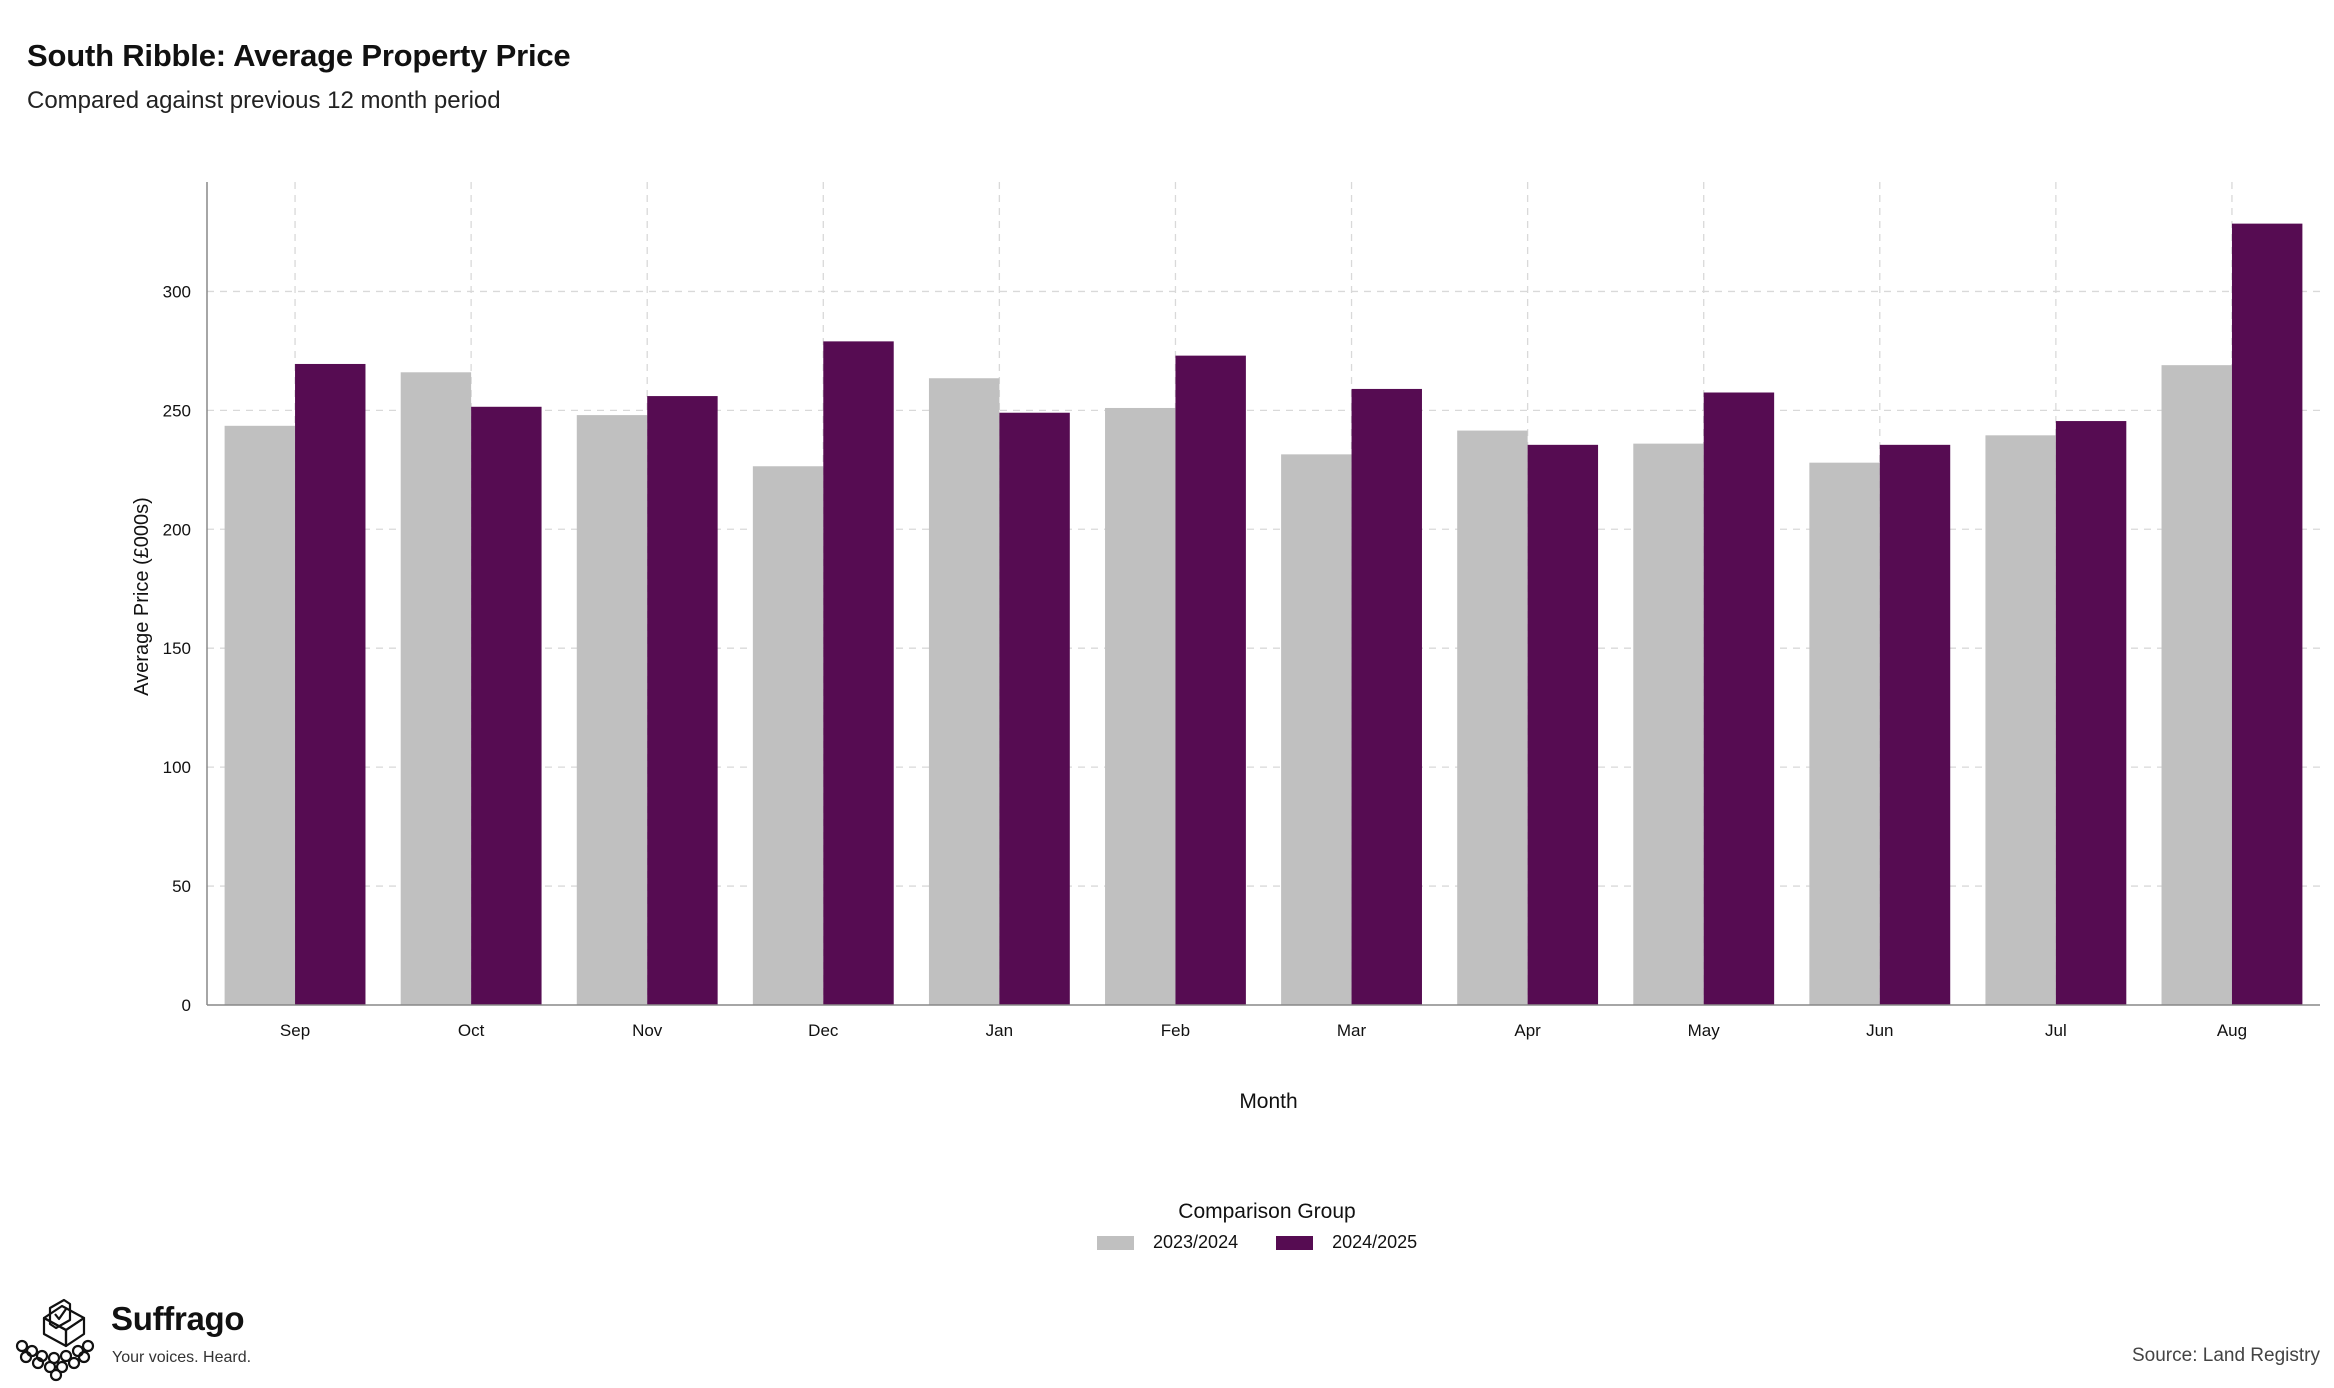  What do you see at coordinates (471, 1030) in the screenshot?
I see `x-tick-label: Oct` at bounding box center [471, 1030].